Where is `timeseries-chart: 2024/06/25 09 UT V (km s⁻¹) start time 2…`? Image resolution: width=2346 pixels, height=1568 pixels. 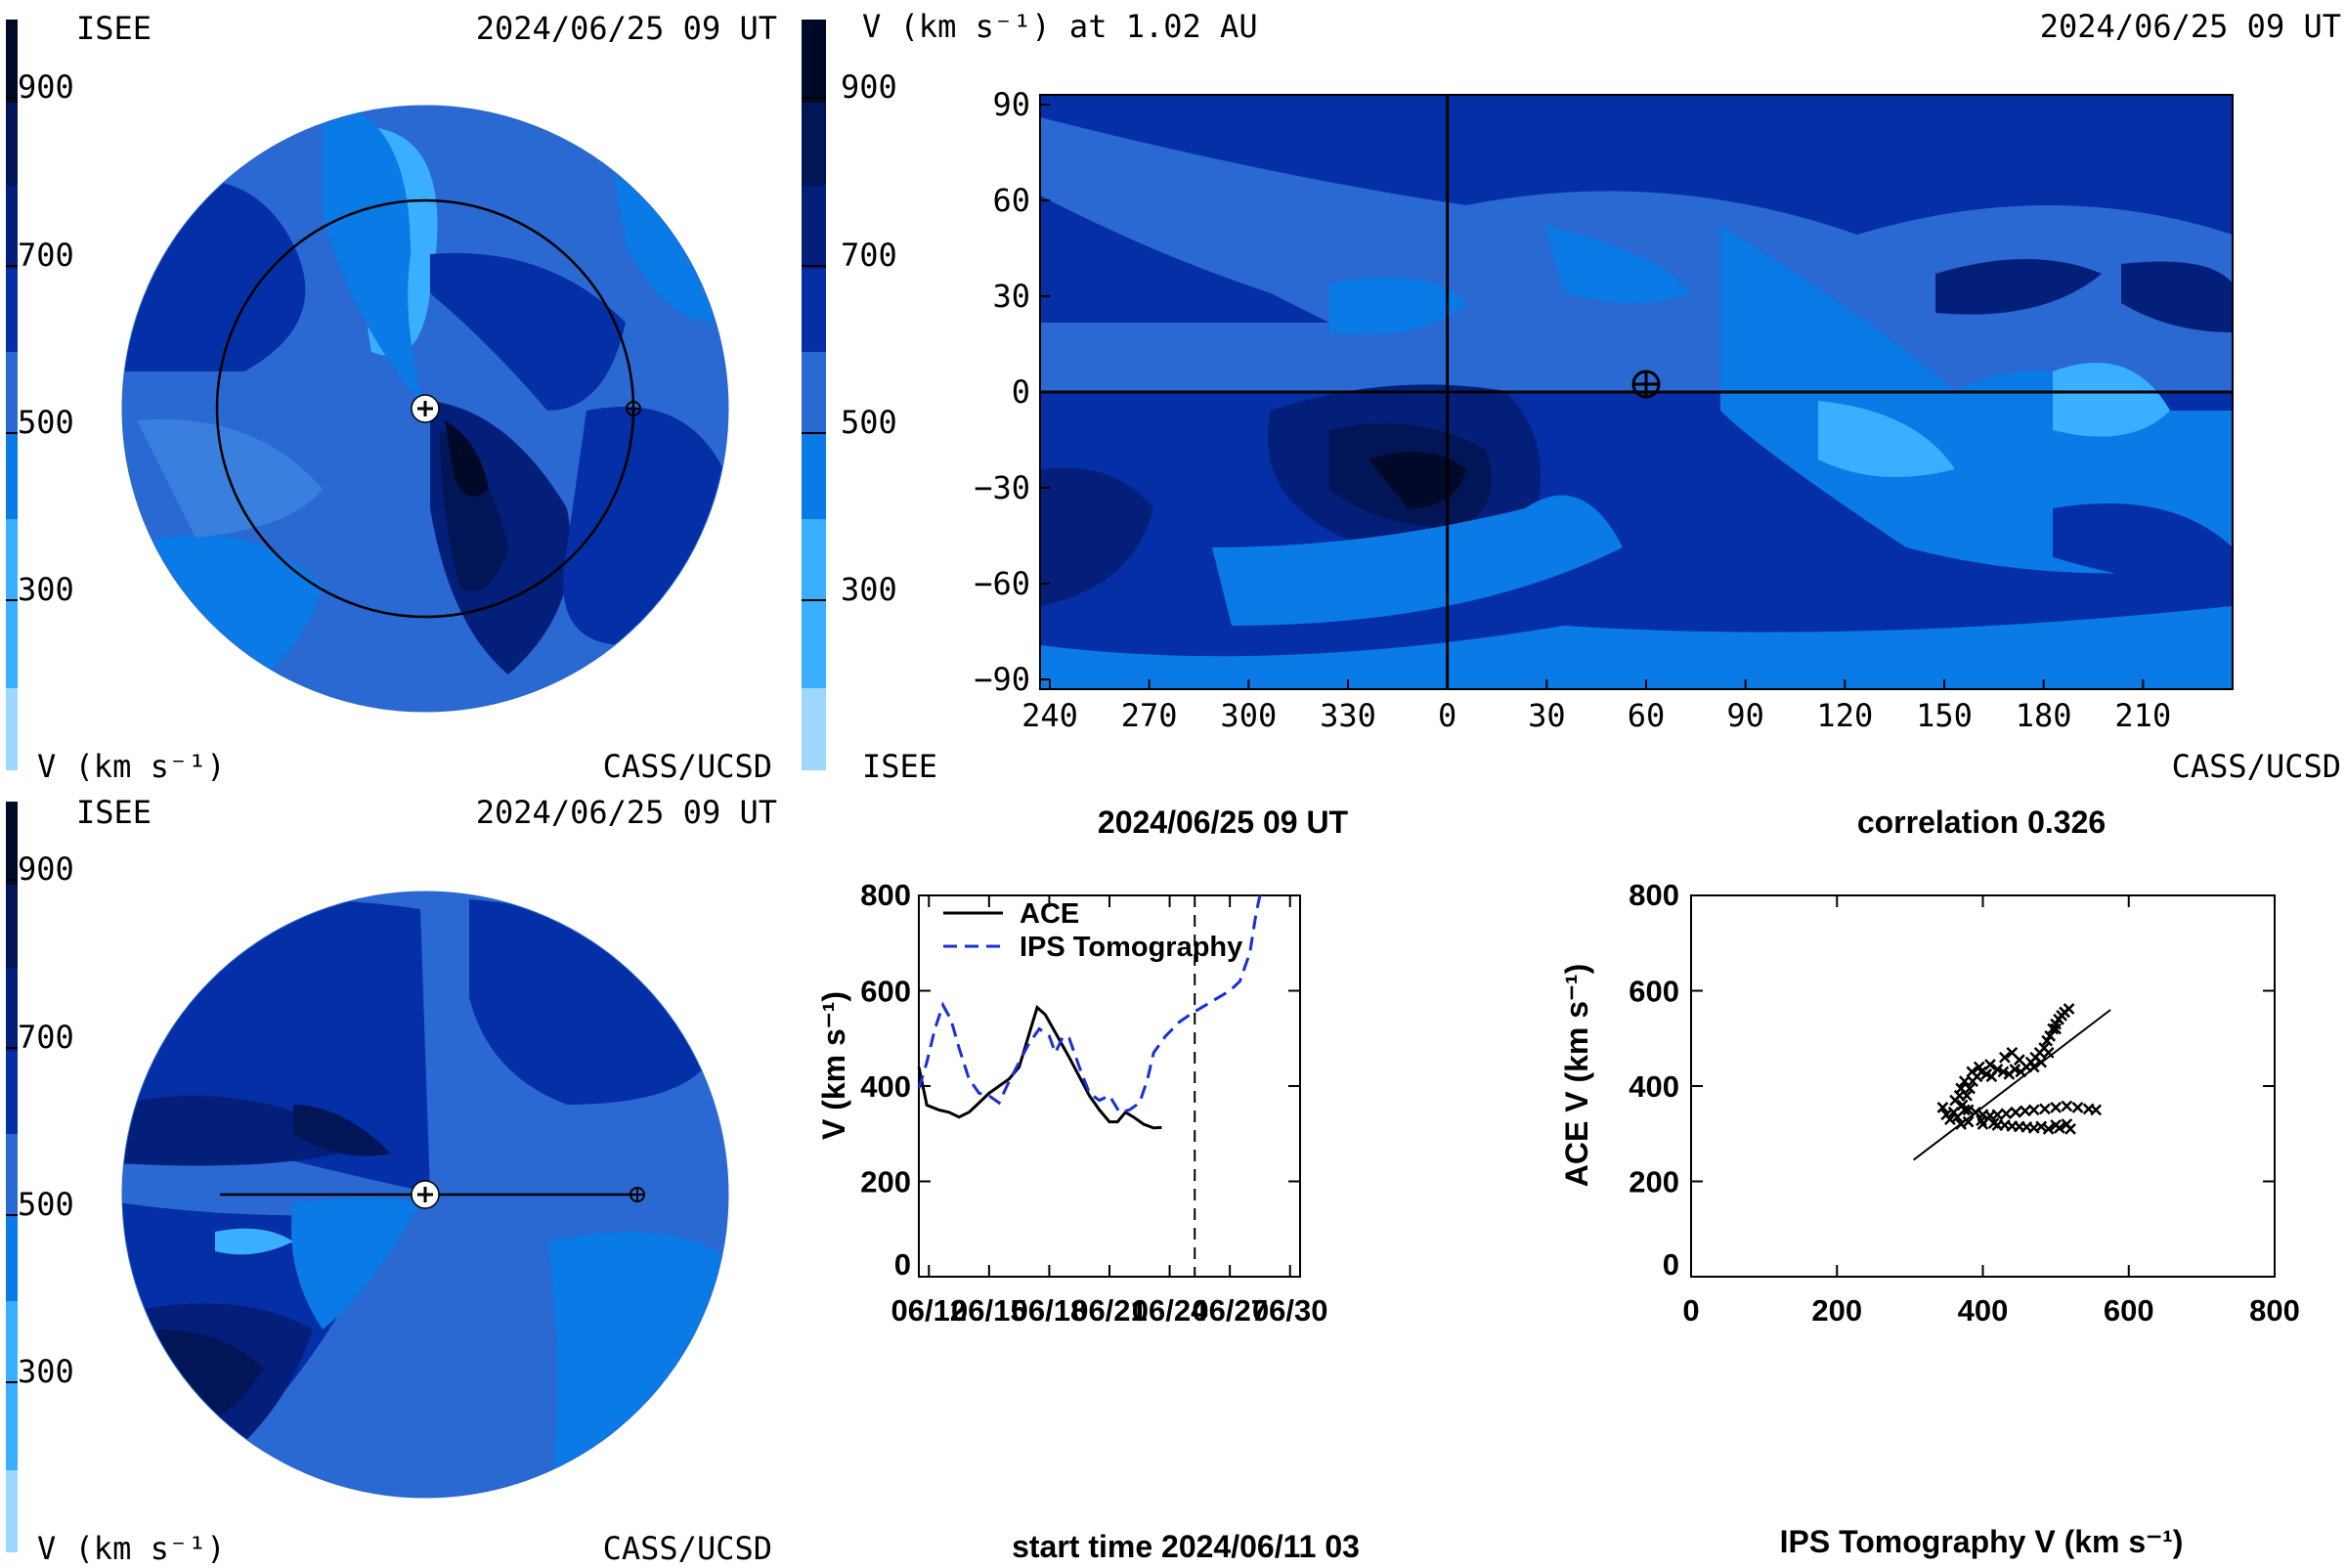 timeseries-chart: 2024/06/25 09 UT V (km s⁻¹) start time 2… is located at coordinates (1088, 1184).